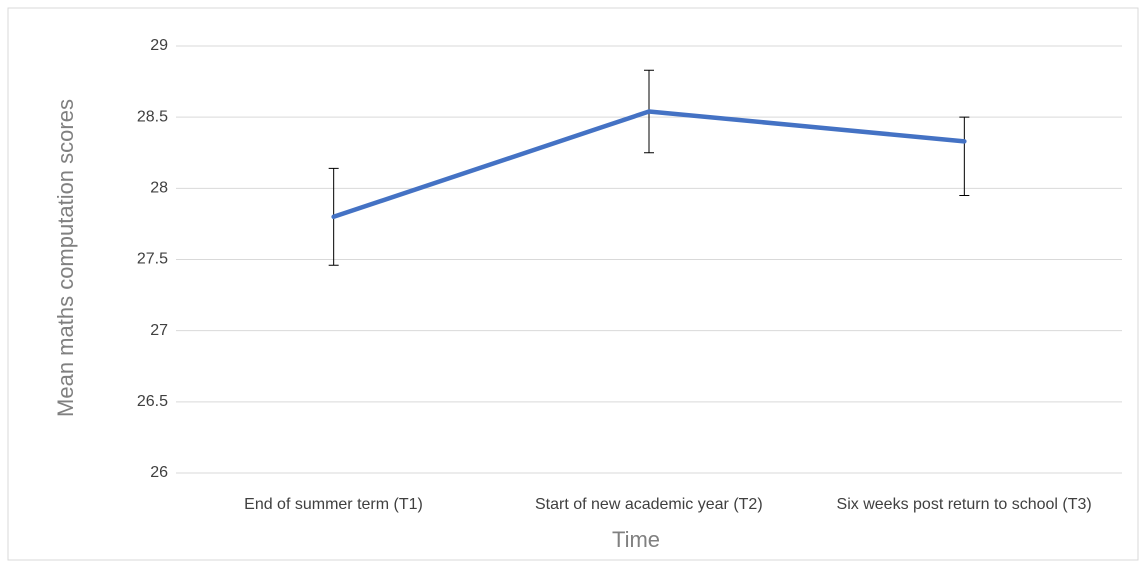 This screenshot has width=1146, height=566. What do you see at coordinates (152, 259) in the screenshot?
I see `y-tick-label: 27.5` at bounding box center [152, 259].